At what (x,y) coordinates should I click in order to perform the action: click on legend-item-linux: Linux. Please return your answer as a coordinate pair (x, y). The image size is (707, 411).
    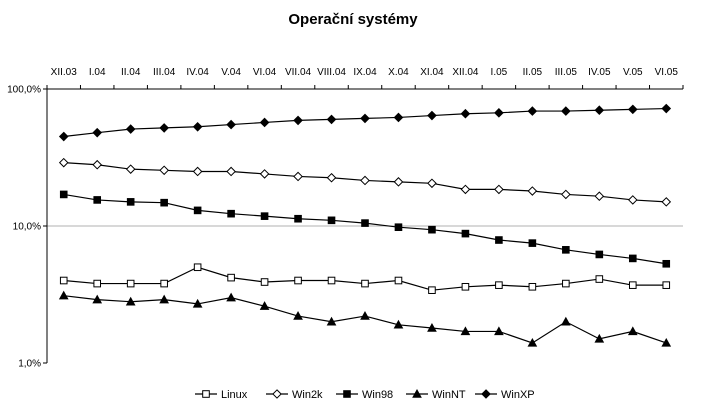
    Looking at the image, I should click on (221, 395).